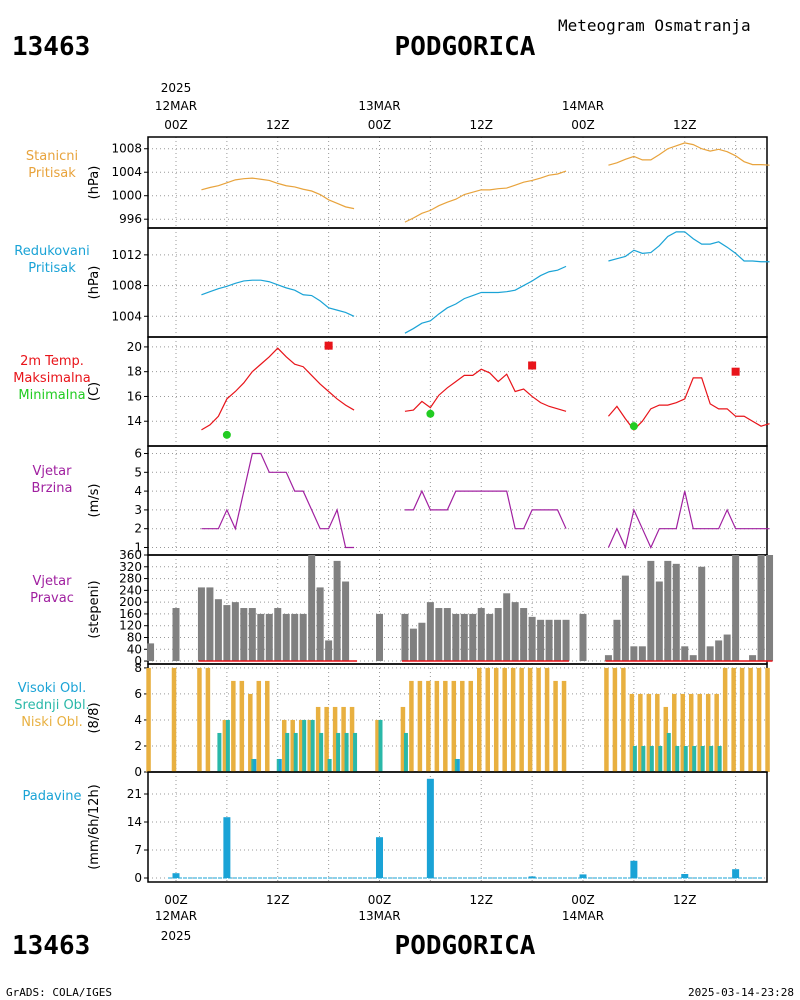 The image size is (800, 1000). I want to click on footer-credit: GrADS: COLA/IGES, so click(59, 992).